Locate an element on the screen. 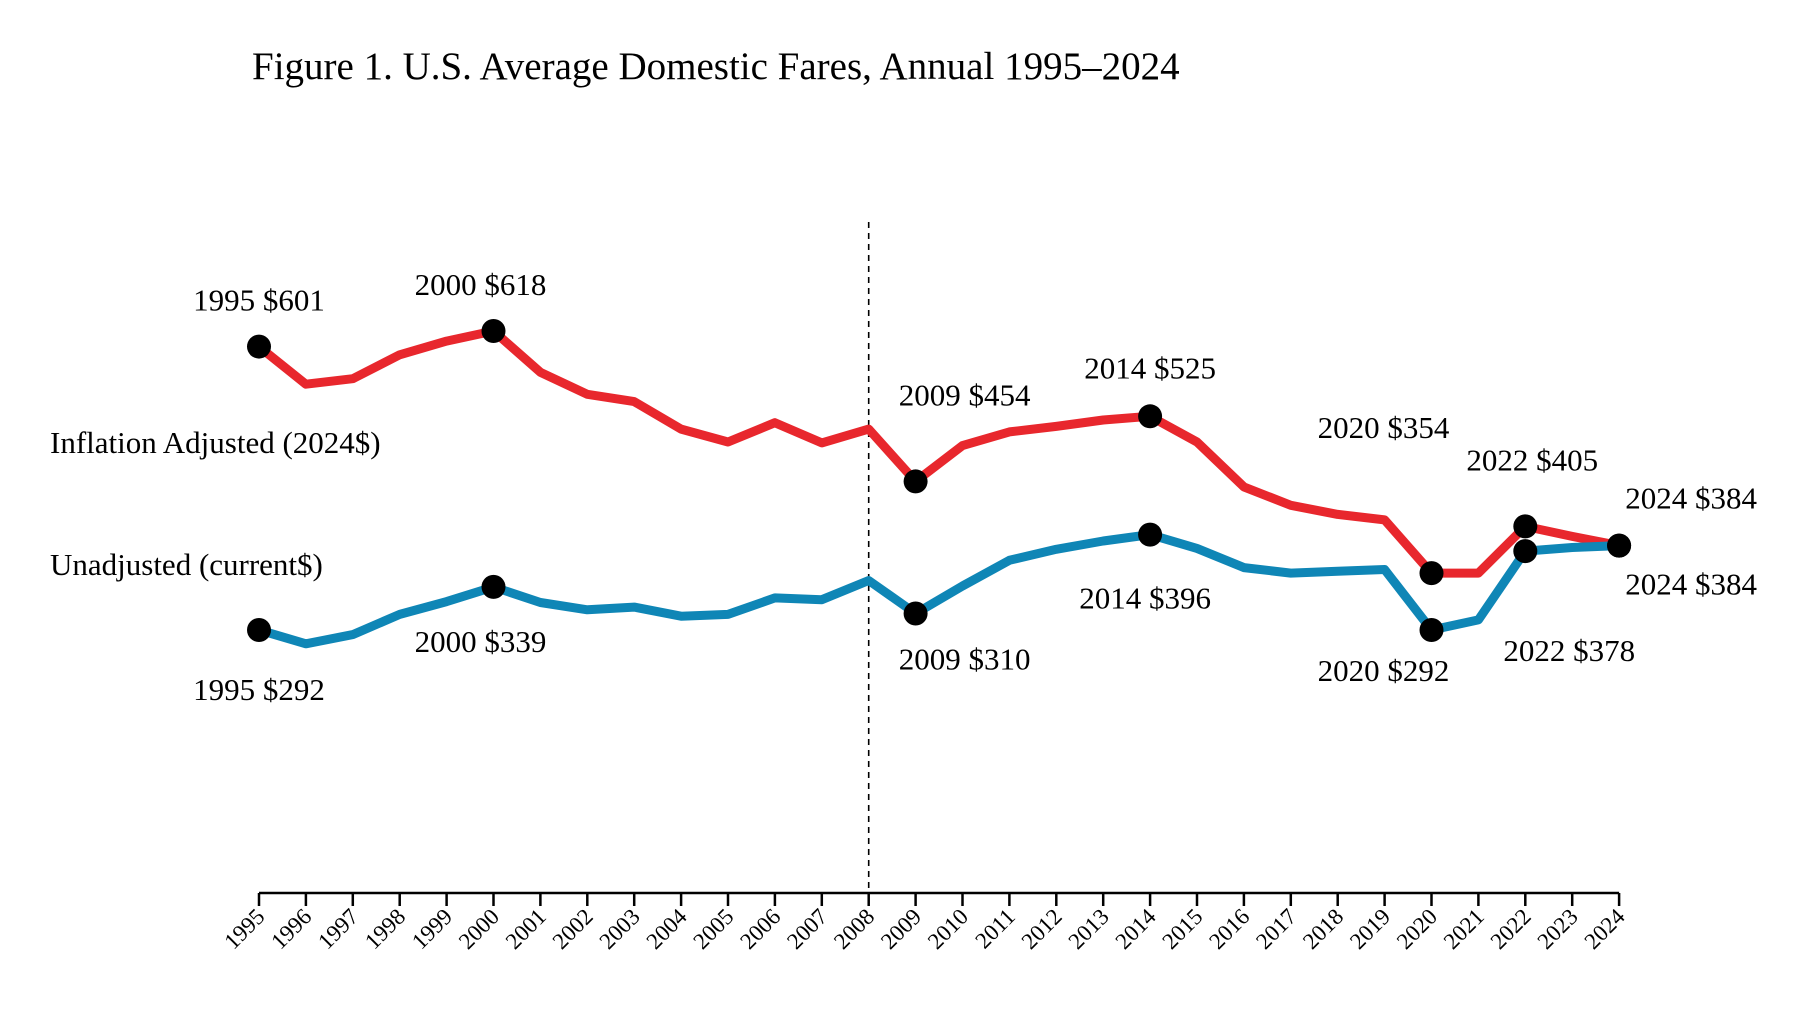  data-label-0-2000: 2000 $618 is located at coordinates (481, 284).